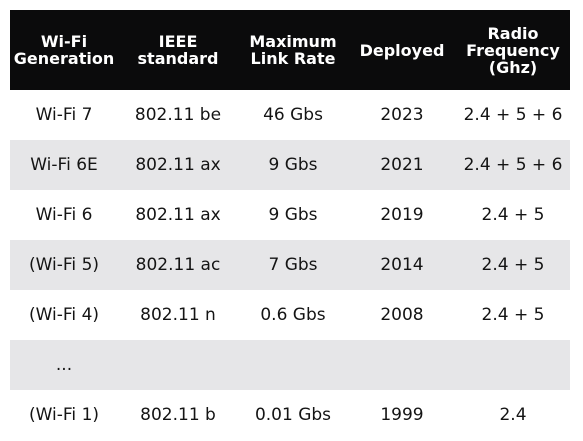  Describe the element at coordinates (64, 215) in the screenshot. I see `cell-generation: Wi-Fi 6` at that location.